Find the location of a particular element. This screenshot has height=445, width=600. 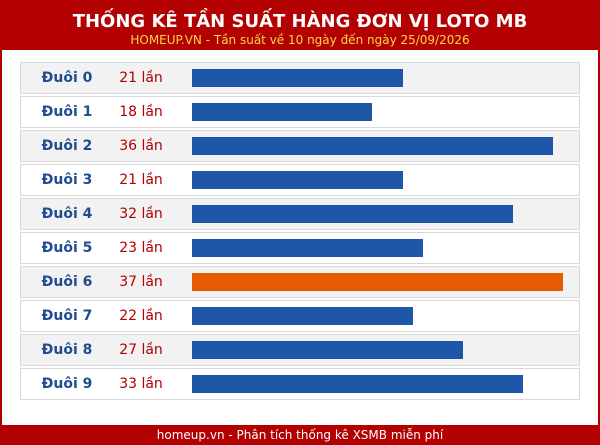

bar-row: Đuôi 1 18 lần is located at coordinates (300, 112).